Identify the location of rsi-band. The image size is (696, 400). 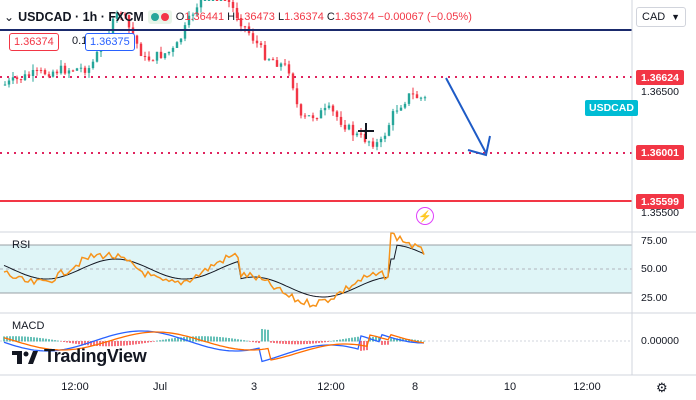
(316, 269).